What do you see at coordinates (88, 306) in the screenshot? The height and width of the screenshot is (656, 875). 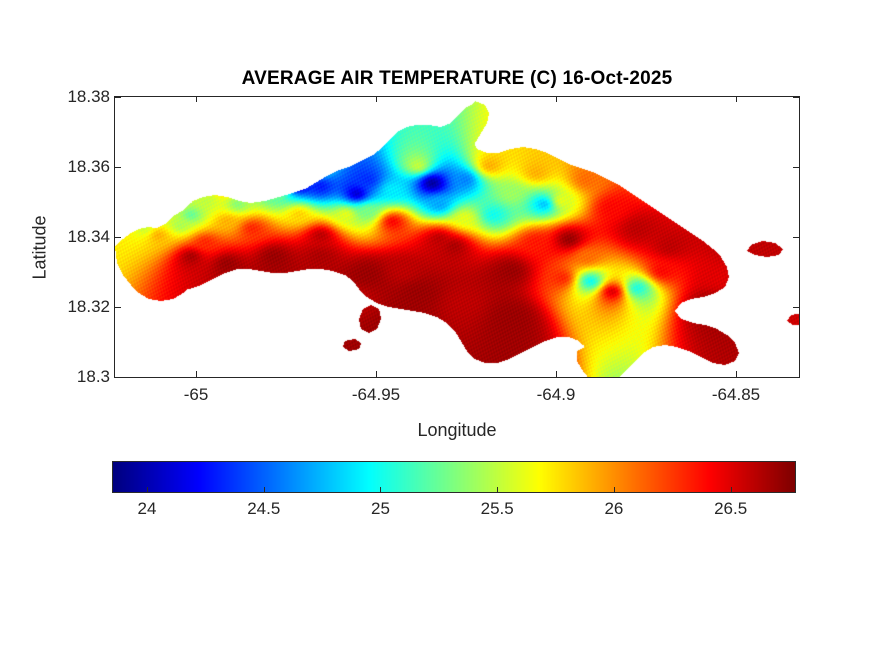 I see `y-axis-tick-label: 18.32` at bounding box center [88, 306].